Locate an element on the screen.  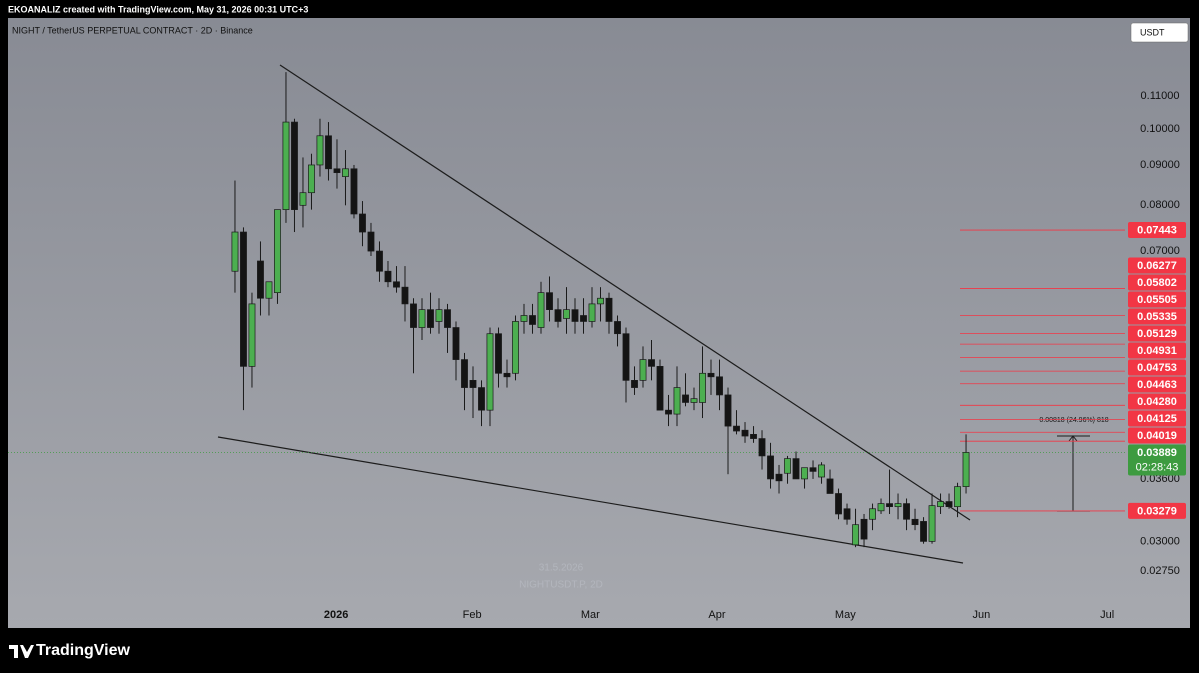
measure-arrow is located at coordinates (1073, 438).